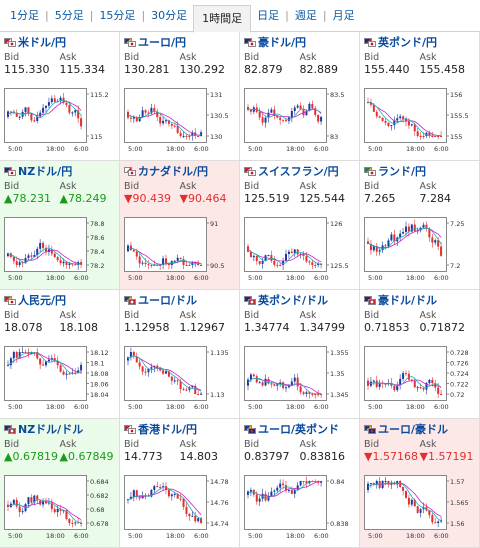 The image size is (480, 548). I want to click on mini-candlestick-chart: 131 130.5 130 5:00 18:00 6:00, so click(178, 121).